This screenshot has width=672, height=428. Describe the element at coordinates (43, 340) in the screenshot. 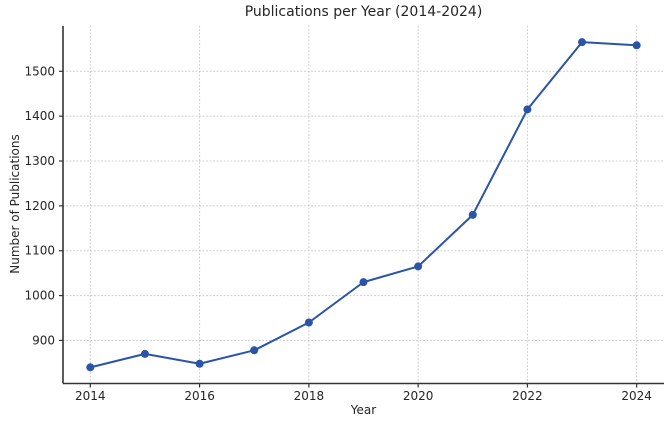

I see `y-tick-label: 900` at that location.